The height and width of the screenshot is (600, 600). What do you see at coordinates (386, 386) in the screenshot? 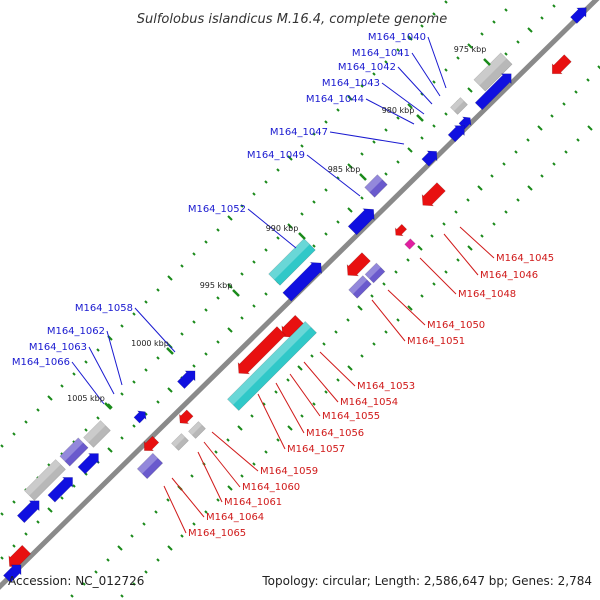
I see `gene-label: M164_1053` at bounding box center [386, 386].